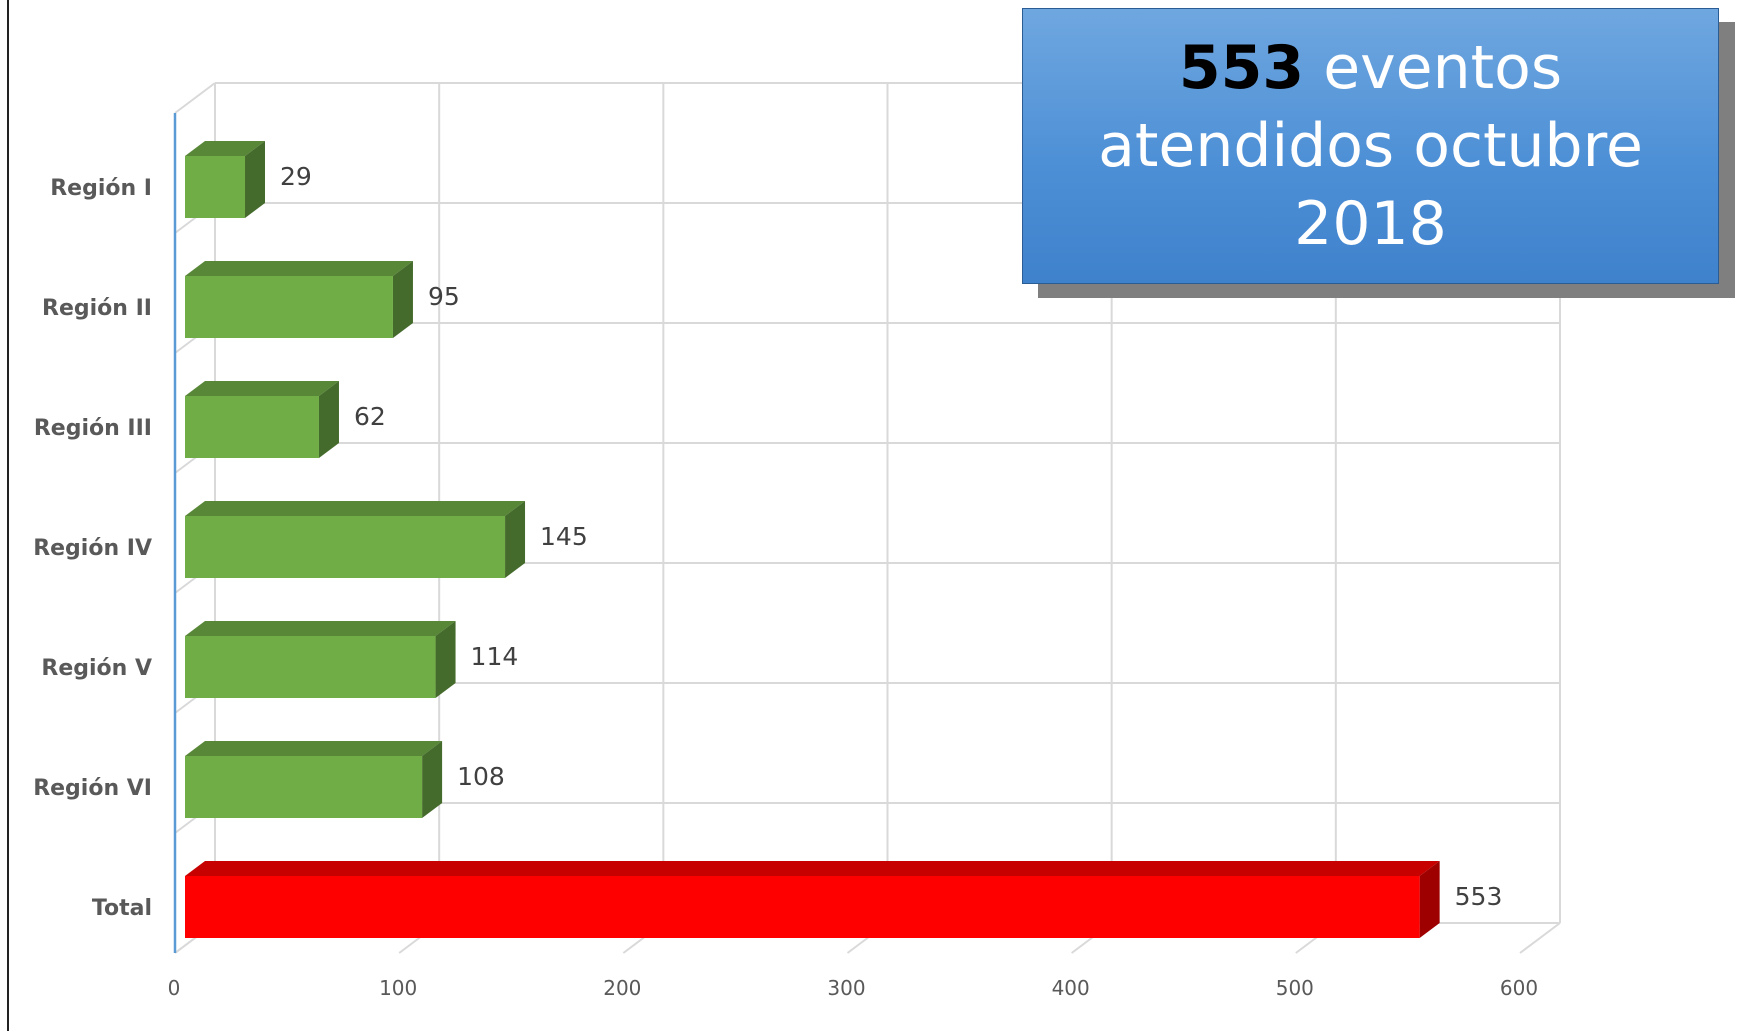 The height and width of the screenshot is (1031, 1737). What do you see at coordinates (1241, 68) in the screenshot?
I see `title-number: 553` at bounding box center [1241, 68].